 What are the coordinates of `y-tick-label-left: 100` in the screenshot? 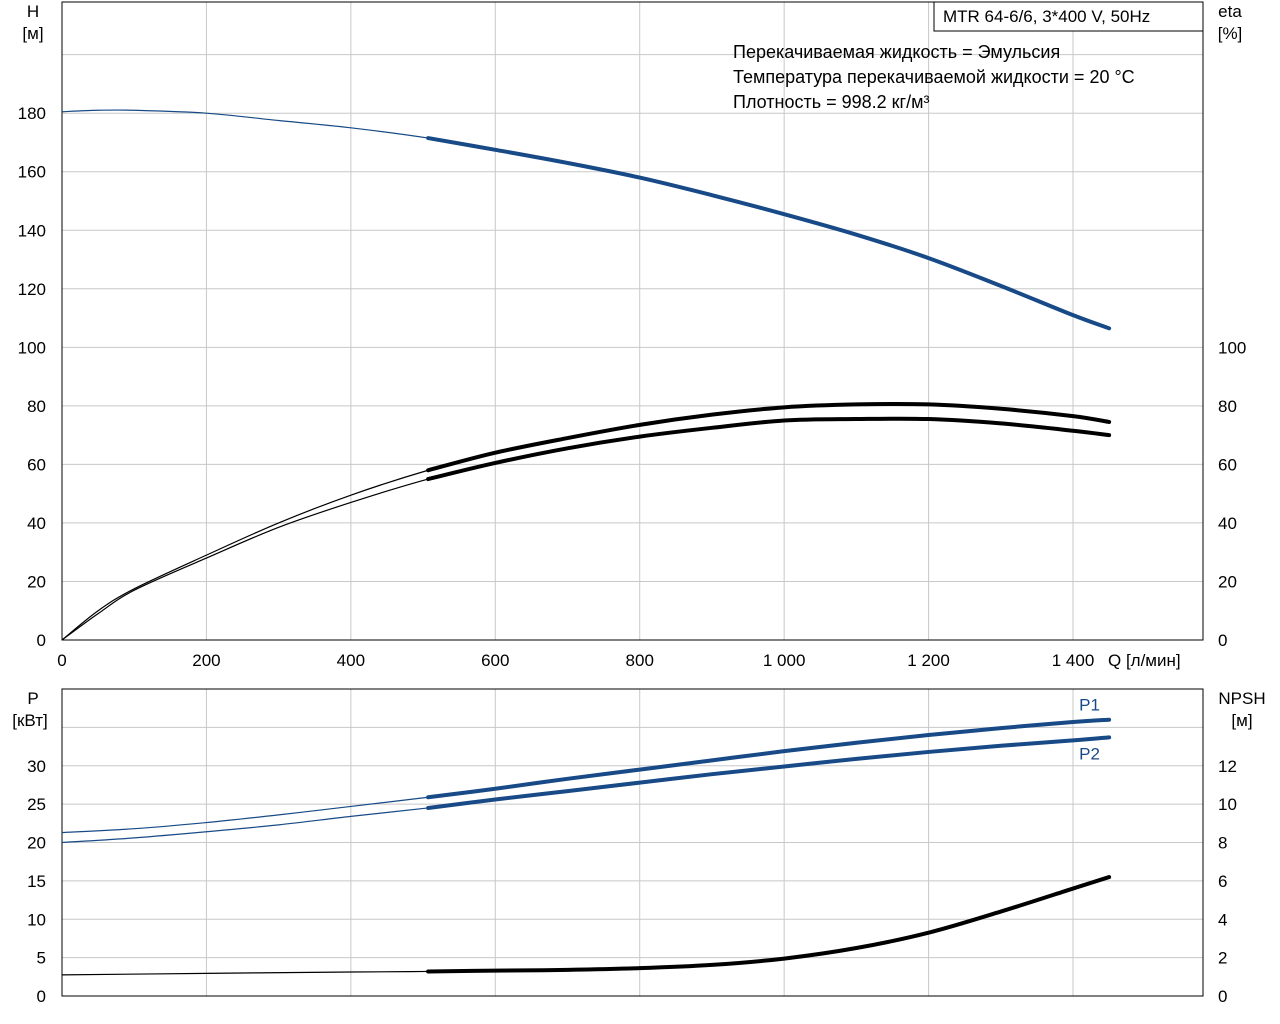 It's located at (32, 347).